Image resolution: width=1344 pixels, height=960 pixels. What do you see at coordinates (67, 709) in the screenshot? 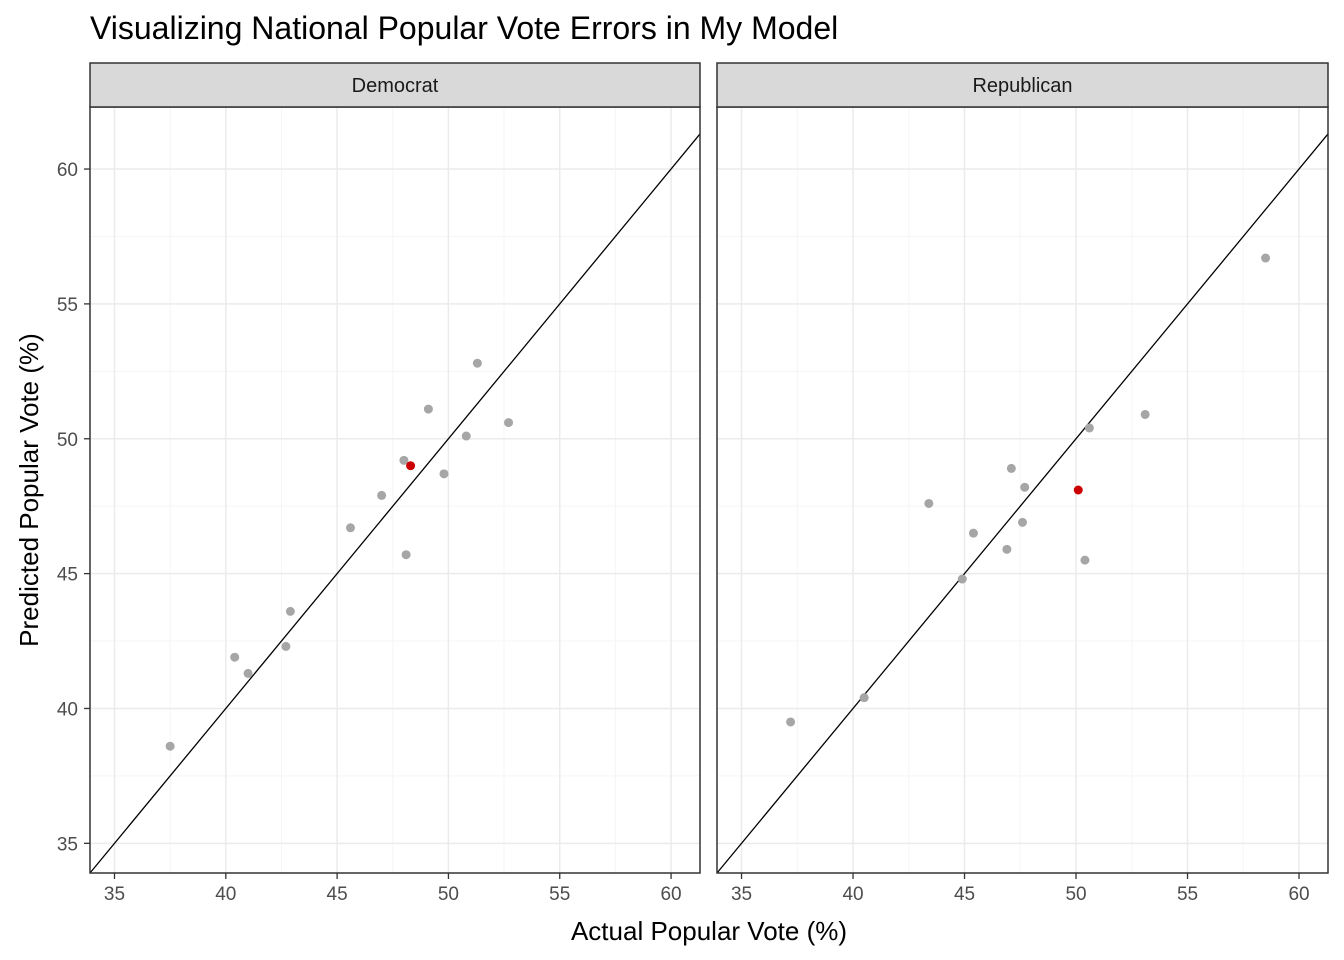
I see `y-tick-label-40: 40` at bounding box center [67, 709].